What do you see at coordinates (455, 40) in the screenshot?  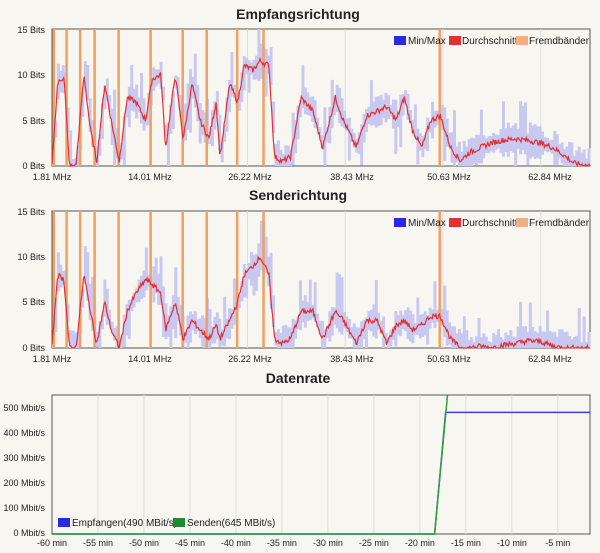 I see `legend-swatch-avg` at bounding box center [455, 40].